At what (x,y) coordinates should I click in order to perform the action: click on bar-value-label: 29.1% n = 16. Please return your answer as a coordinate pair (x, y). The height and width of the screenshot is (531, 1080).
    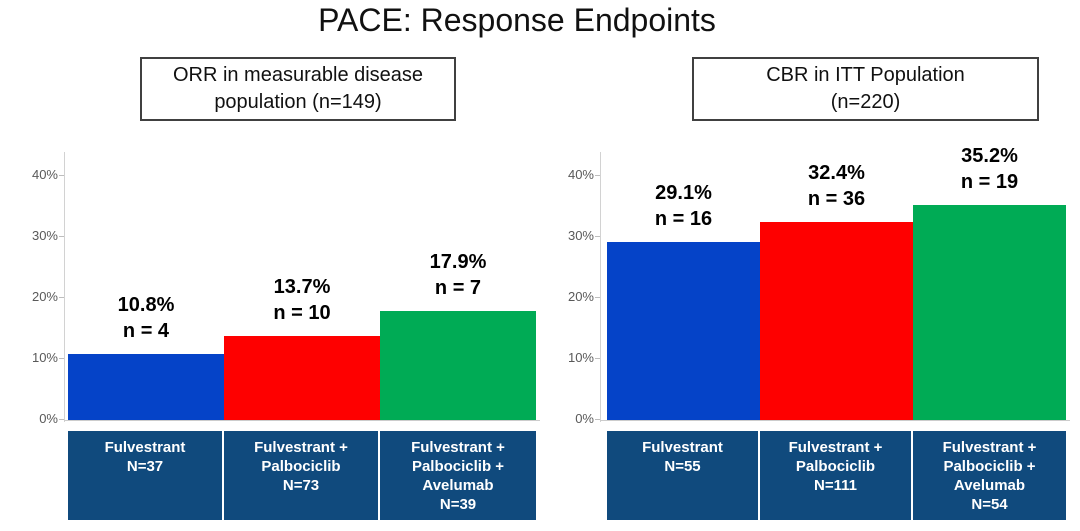
    Looking at the image, I should click on (683, 206).